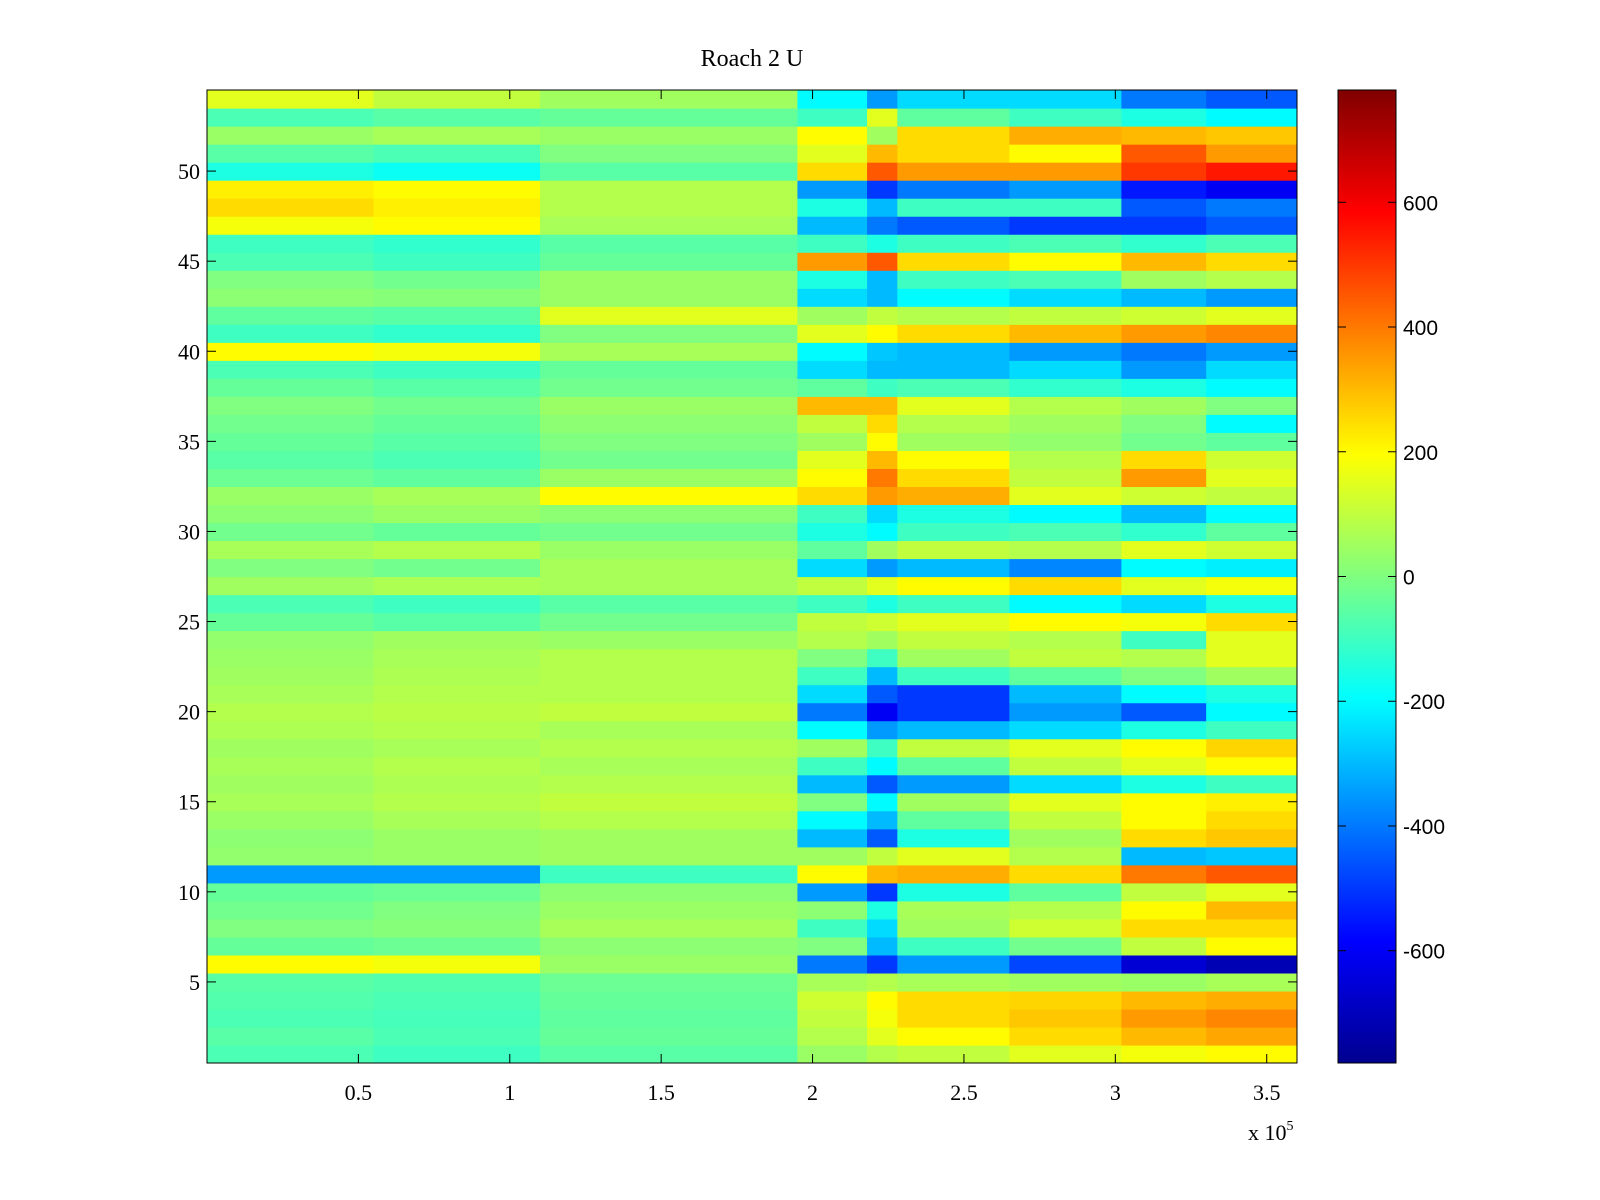 This screenshot has width=1600, height=1200. Describe the element at coordinates (1267, 1132) in the screenshot. I see `x-multiplier-base: x 10` at that location.